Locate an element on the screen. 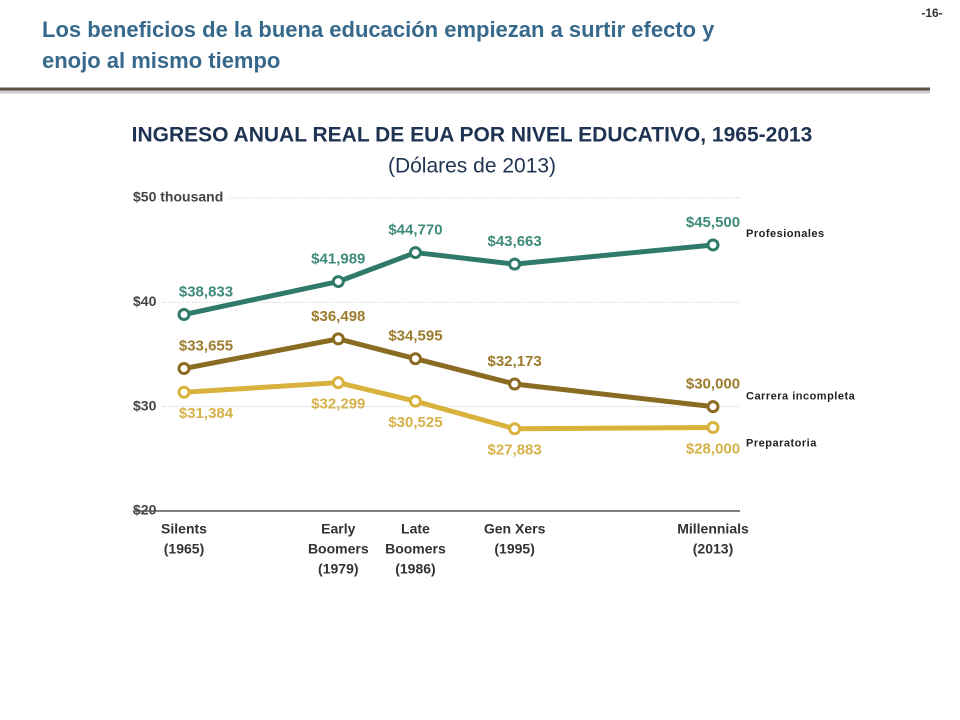 Image resolution: width=960 pixels, height=720 pixels. x-tick: Gen Xers (1995) is located at coordinates (515, 539).